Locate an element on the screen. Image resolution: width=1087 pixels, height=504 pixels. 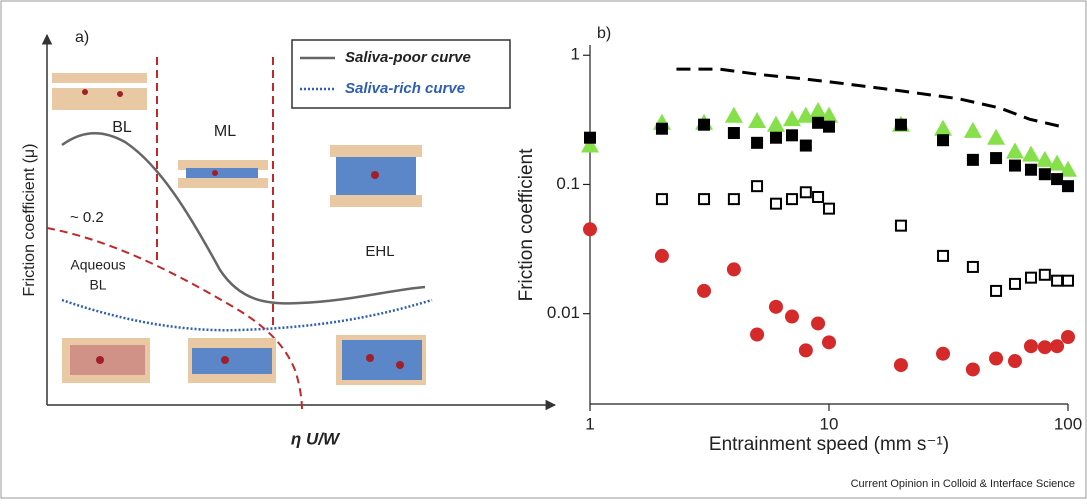
panel-label: b) is located at coordinates (604, 33).